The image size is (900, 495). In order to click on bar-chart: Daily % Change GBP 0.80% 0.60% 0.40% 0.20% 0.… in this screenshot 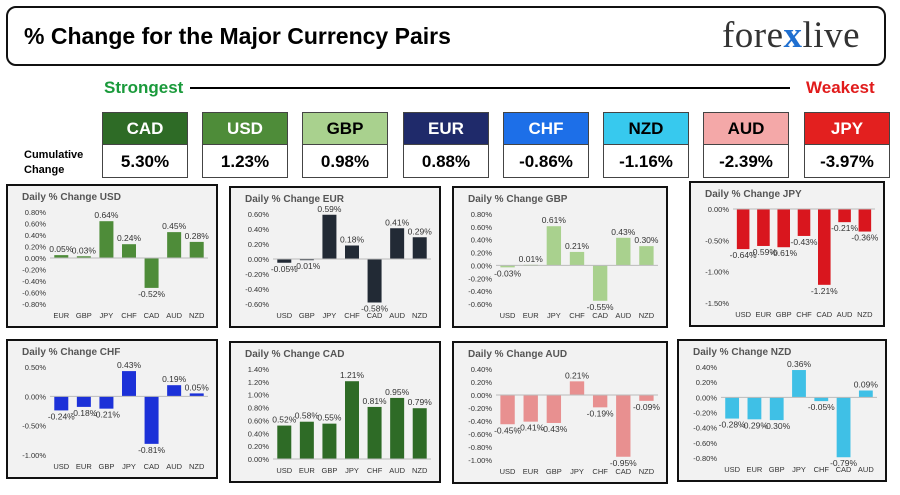, I will do `click(560, 257)`.